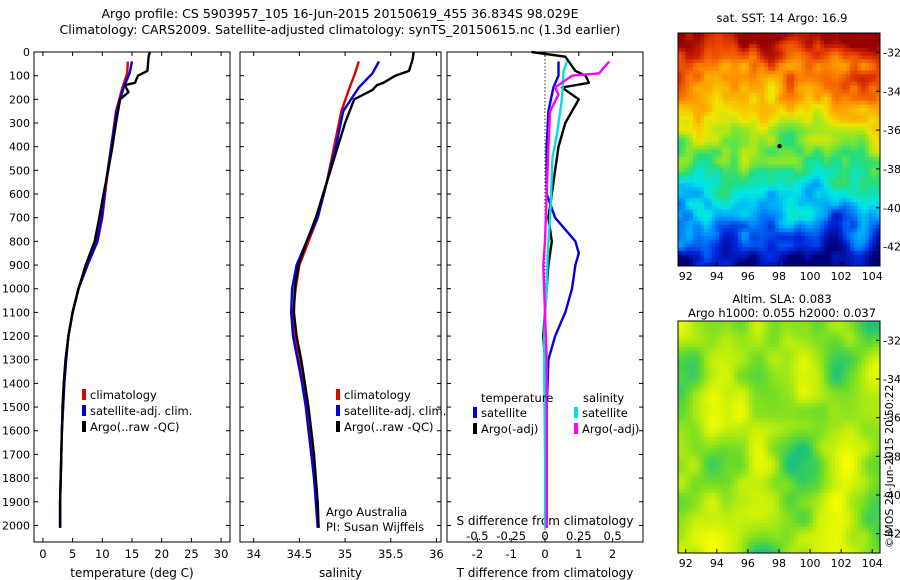 This screenshot has width=900, height=580. Describe the element at coordinates (16, 407) in the screenshot. I see `depth-tick-label: 1500` at that location.